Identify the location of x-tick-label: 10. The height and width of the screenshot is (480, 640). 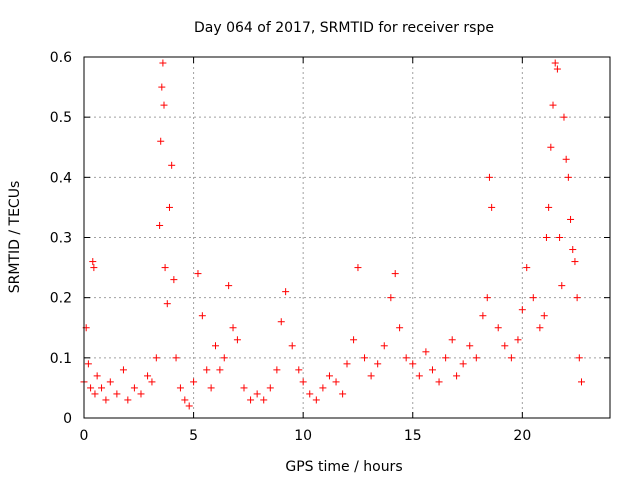
(303, 436).